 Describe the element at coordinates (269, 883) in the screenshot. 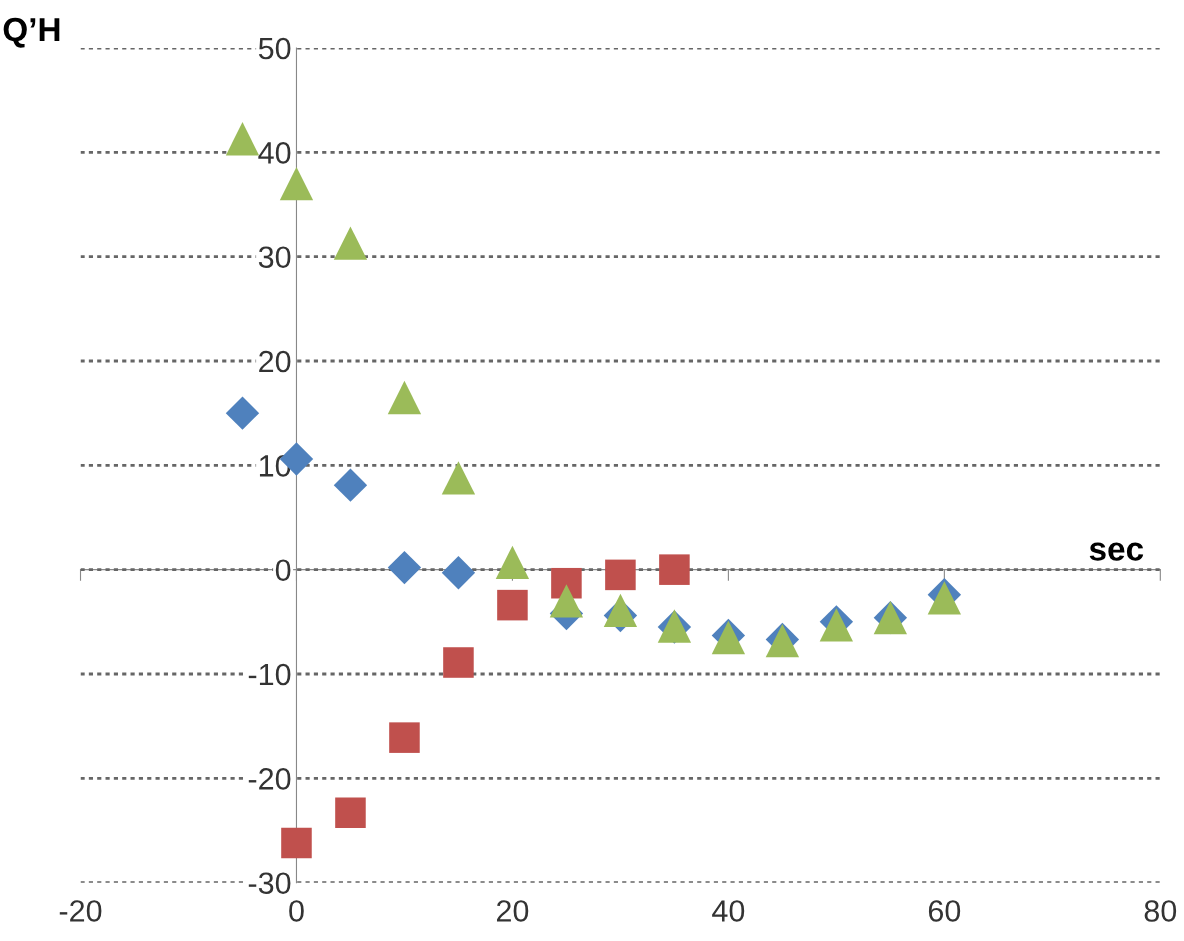

I see `y-tick-label: -30` at that location.